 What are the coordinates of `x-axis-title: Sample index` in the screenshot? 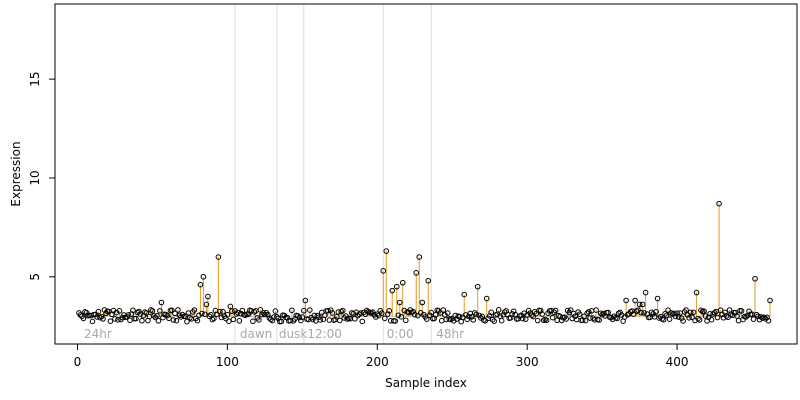 It's located at (426, 383).